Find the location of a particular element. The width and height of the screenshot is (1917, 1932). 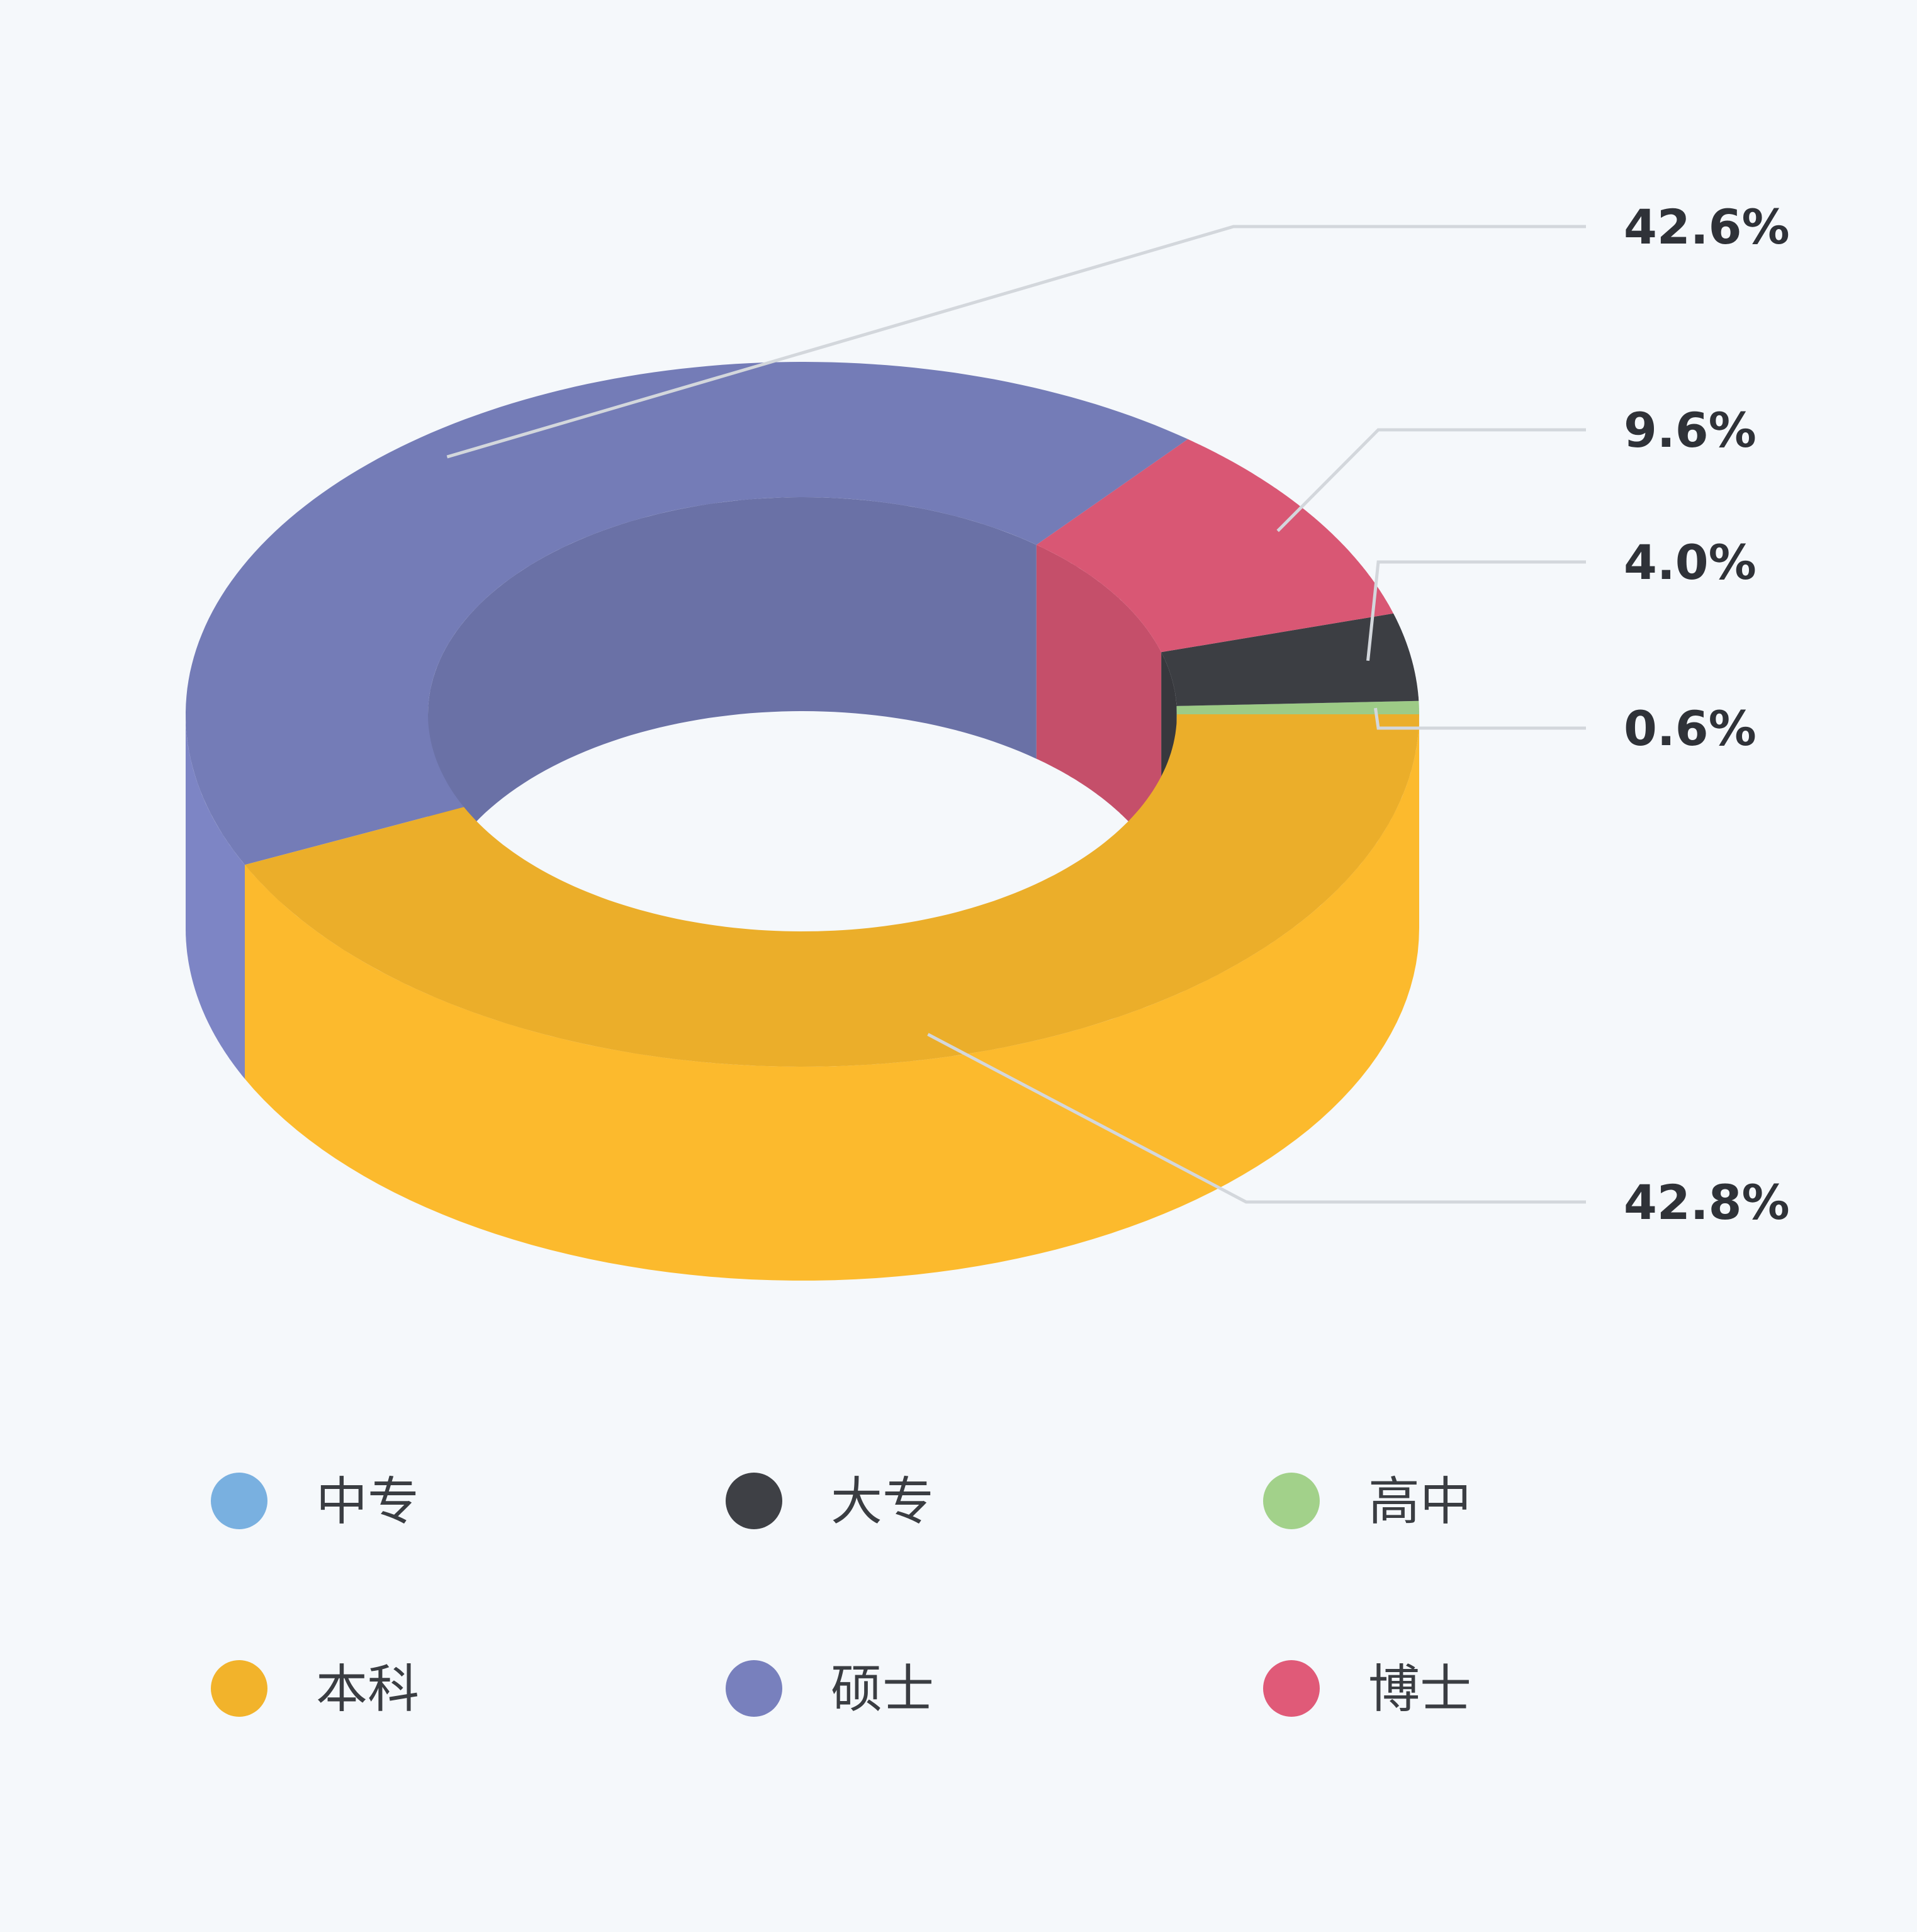

percentage-label-高中: 0.6% is located at coordinates (1690, 728).